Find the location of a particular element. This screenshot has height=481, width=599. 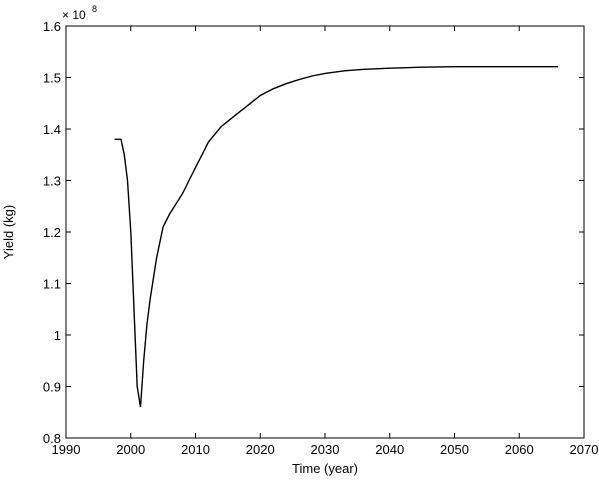

x-axis-label: Time (year) is located at coordinates (325, 468).